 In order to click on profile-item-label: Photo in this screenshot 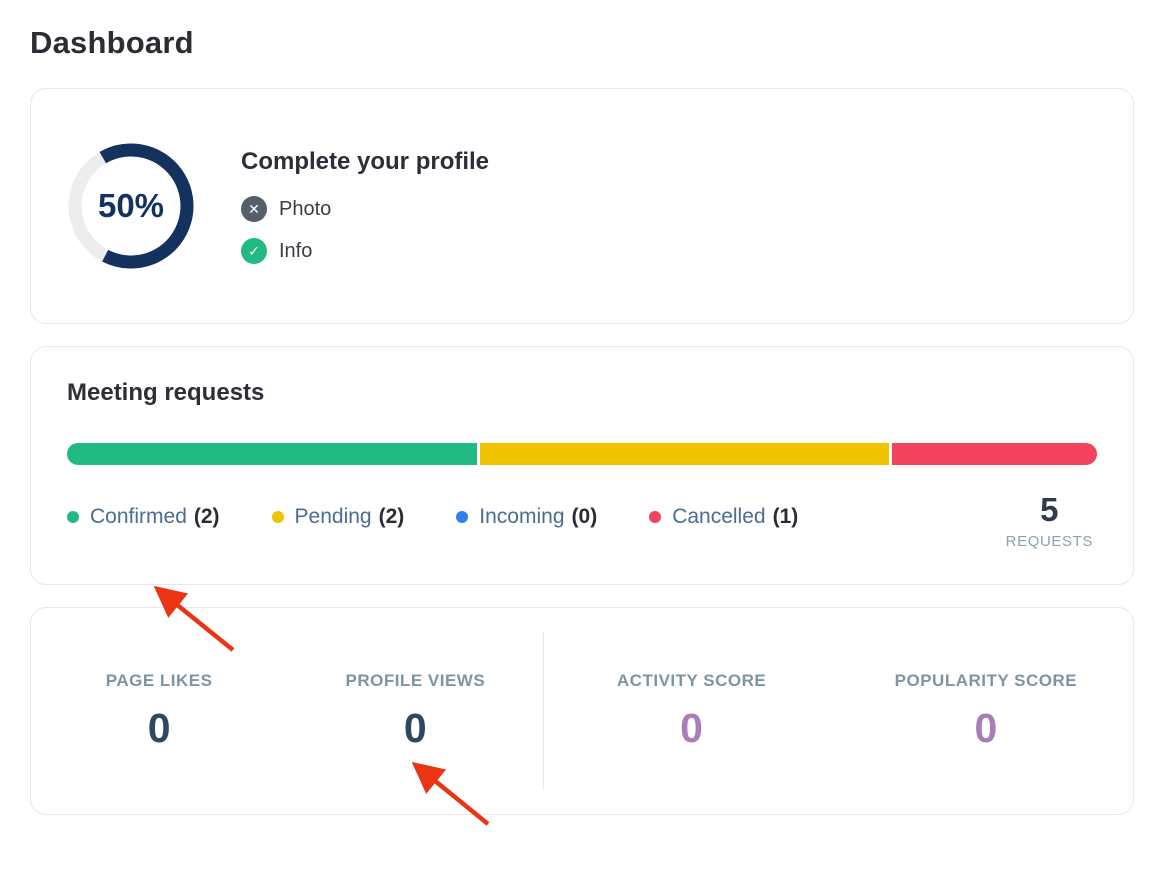, I will do `click(305, 208)`.